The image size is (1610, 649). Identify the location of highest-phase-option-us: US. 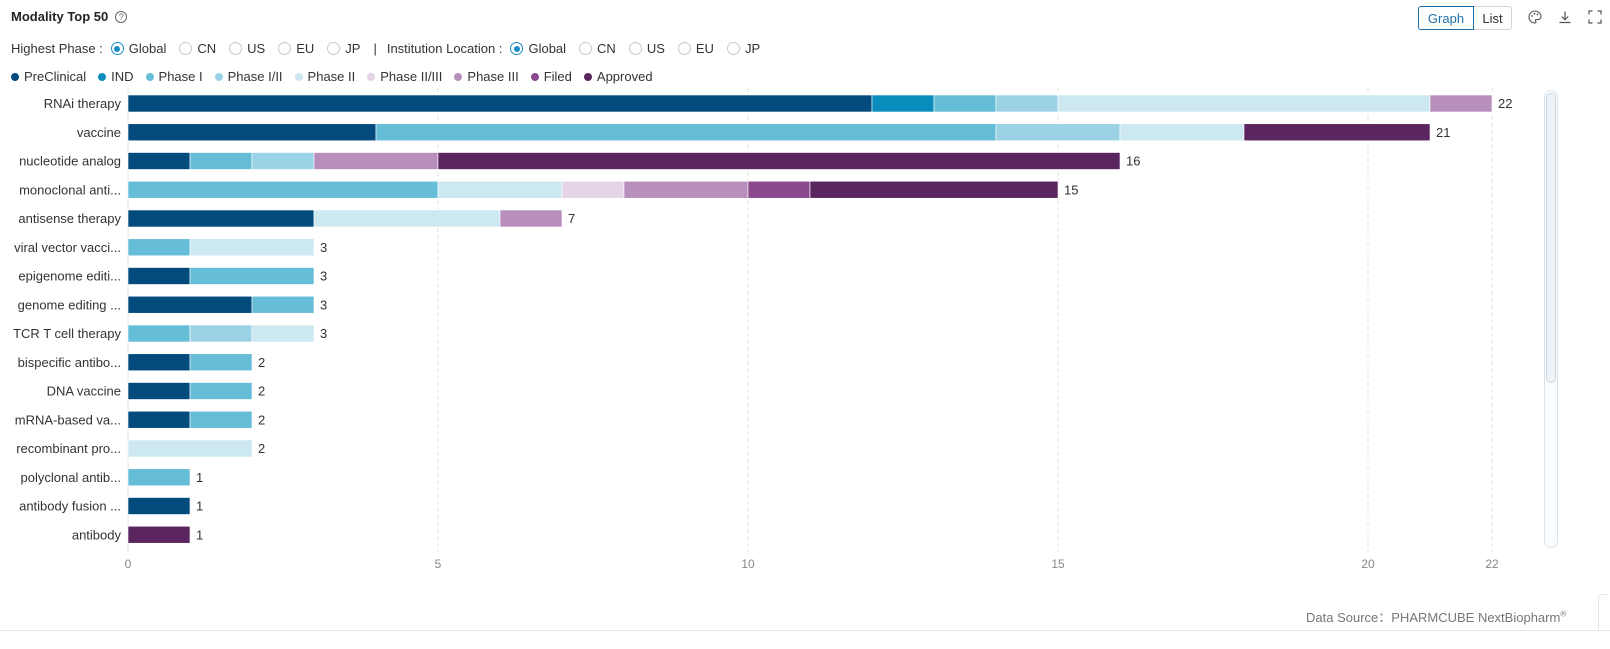
(247, 48).